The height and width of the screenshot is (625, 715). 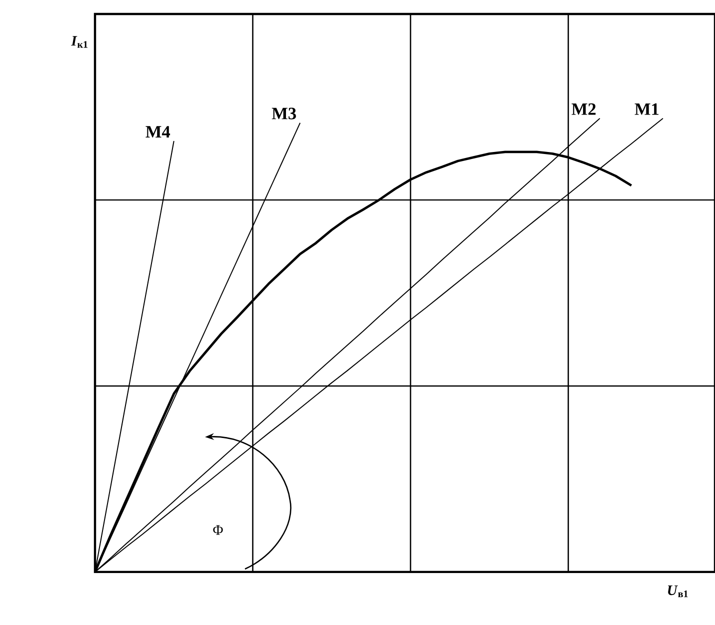 What do you see at coordinates (584, 109) in the screenshot?
I see `series-label: M2` at bounding box center [584, 109].